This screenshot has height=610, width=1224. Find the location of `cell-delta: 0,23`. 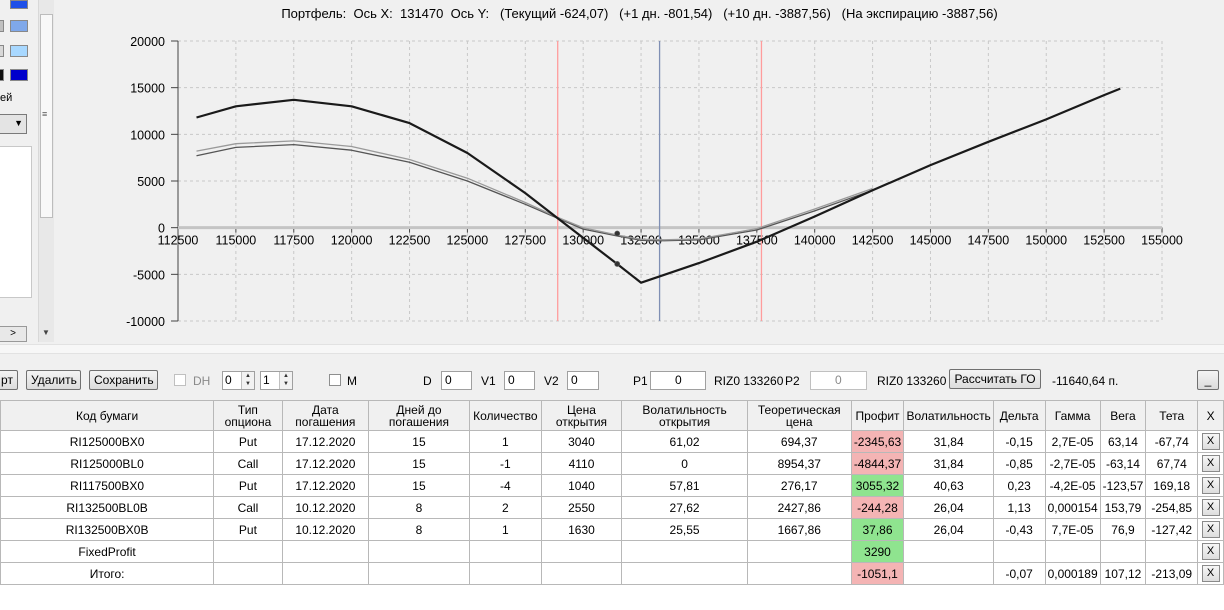

cell-delta: 0,23 is located at coordinates (1019, 485).